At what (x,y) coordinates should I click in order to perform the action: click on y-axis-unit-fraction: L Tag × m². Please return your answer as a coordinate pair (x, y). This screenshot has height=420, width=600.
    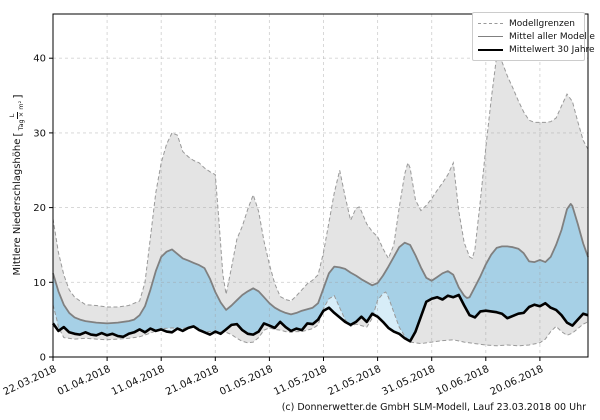
    Looking at the image, I should click on (16, 115).